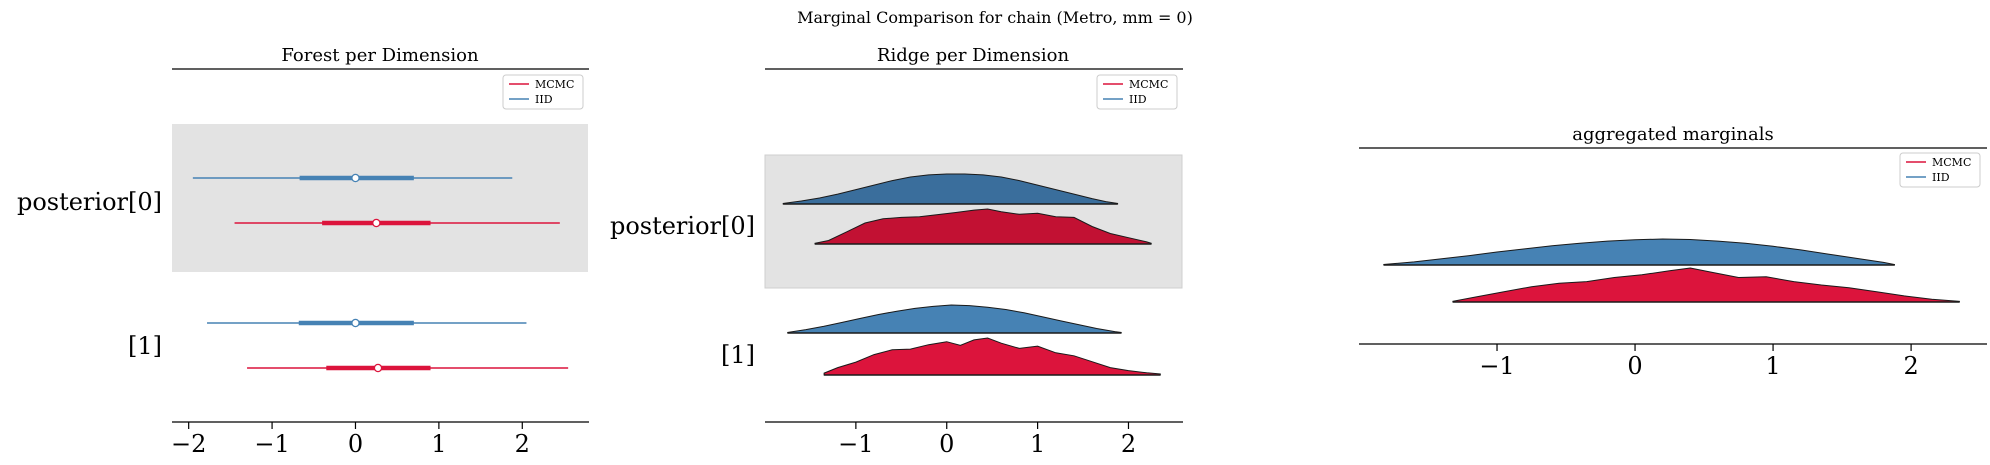  What do you see at coordinates (188, 444) in the screenshot?
I see `x-tick-label: −2` at bounding box center [188, 444].